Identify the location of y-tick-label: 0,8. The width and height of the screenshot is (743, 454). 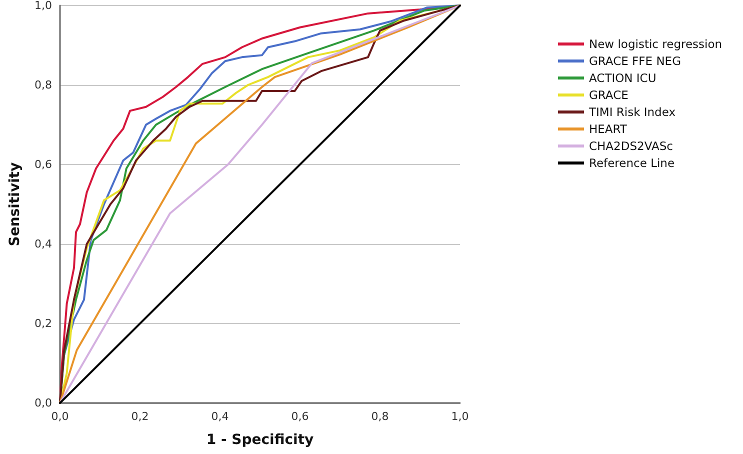
(43, 85).